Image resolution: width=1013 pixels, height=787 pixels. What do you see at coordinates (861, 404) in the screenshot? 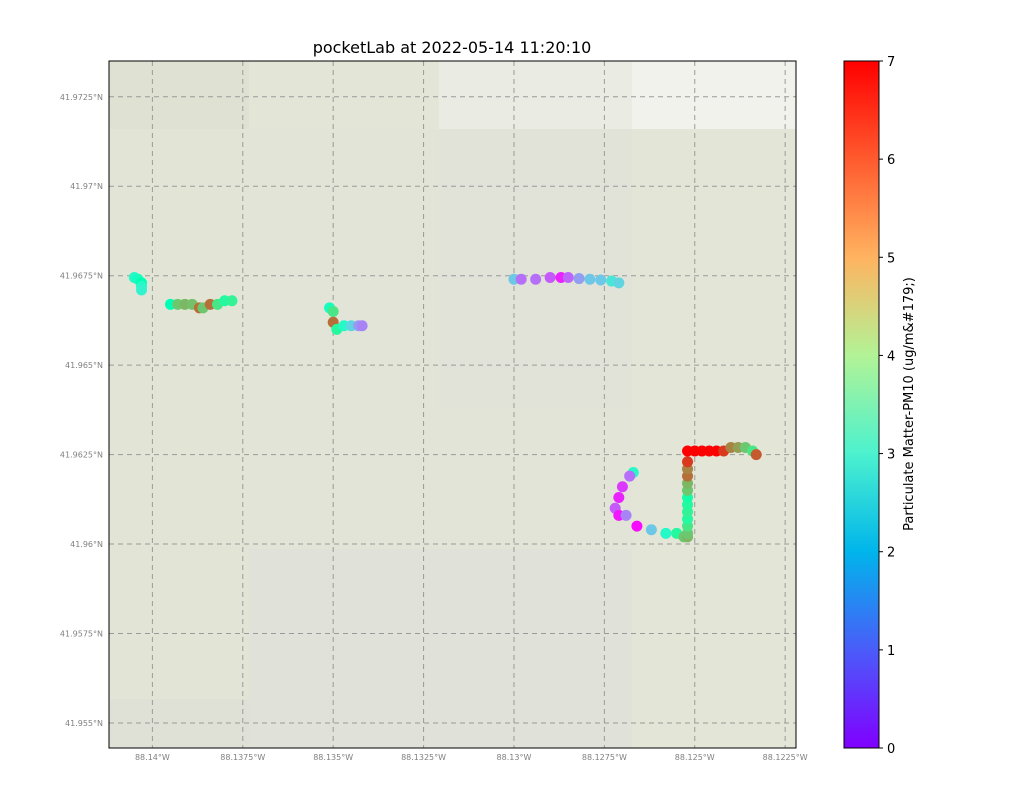
I see `colorbar` at bounding box center [861, 404].